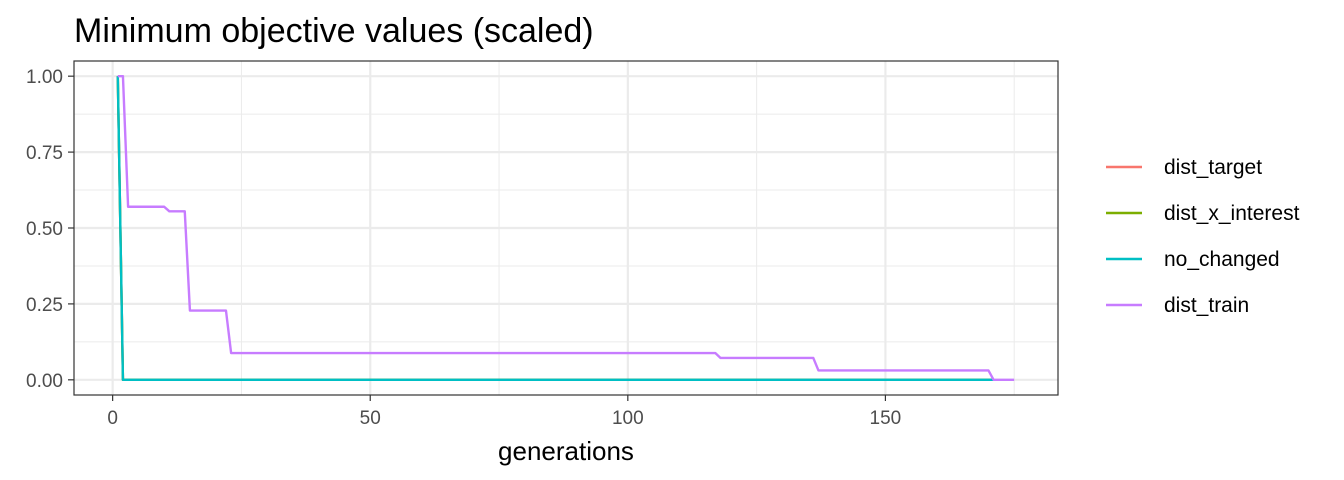 This screenshot has height=480, width=1344. Describe the element at coordinates (886, 418) in the screenshot. I see `x-tick-label: 150` at that location.